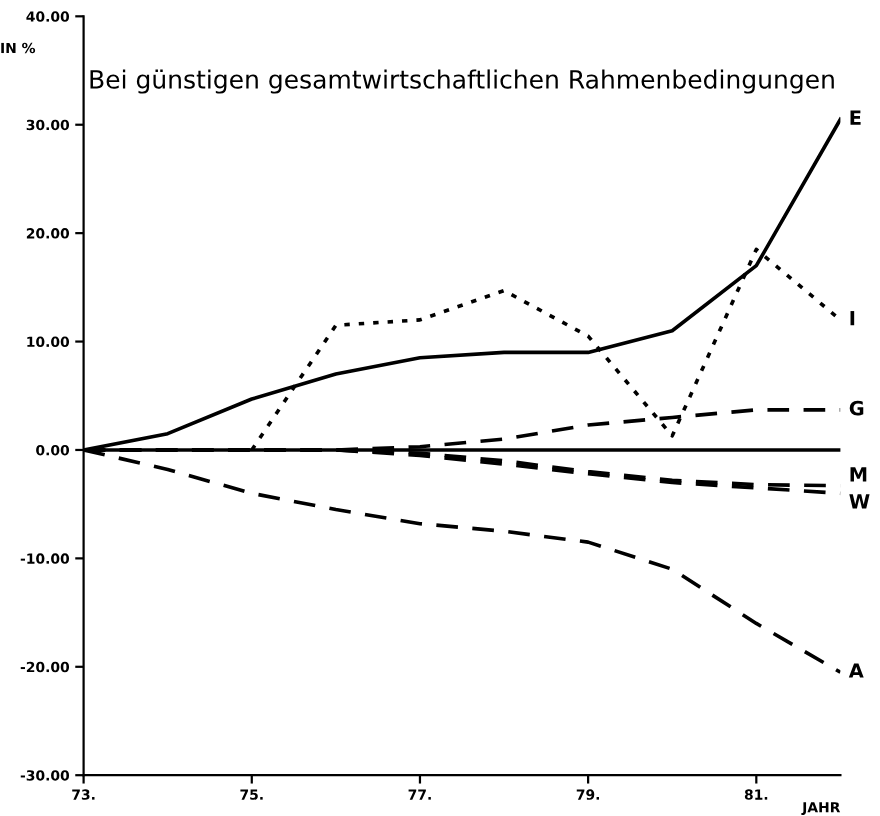 This screenshot has width=880, height=816. Describe the element at coordinates (852, 318) in the screenshot. I see `series-label: I` at that location.